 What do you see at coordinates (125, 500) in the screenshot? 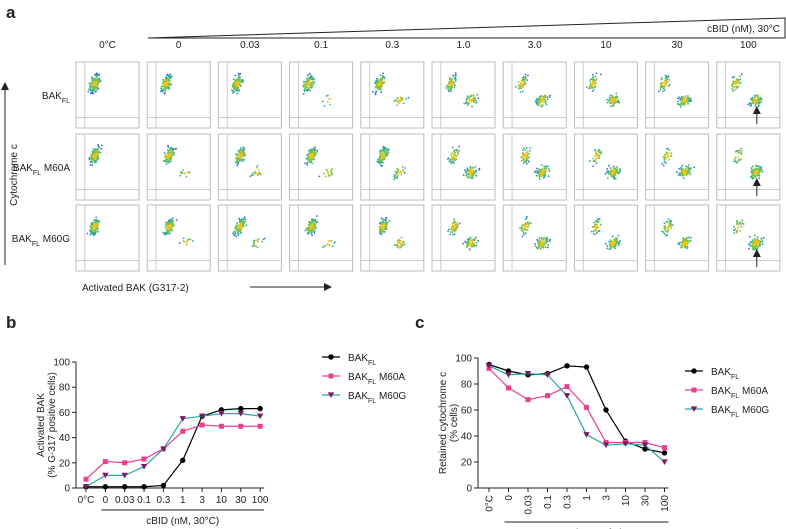
I see `x-tick-label: 0.03` at bounding box center [125, 500].